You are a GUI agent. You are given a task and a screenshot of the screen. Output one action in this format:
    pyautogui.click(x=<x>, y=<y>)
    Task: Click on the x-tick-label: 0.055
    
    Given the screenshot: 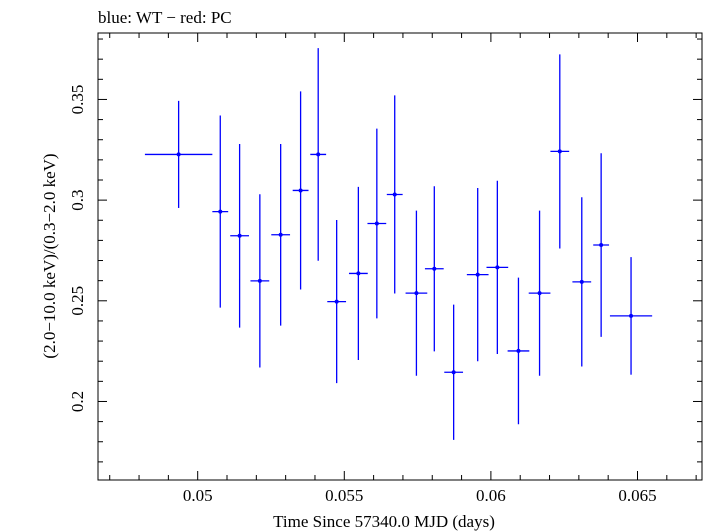 What is the action you would take?
    pyautogui.click(x=344, y=495)
    